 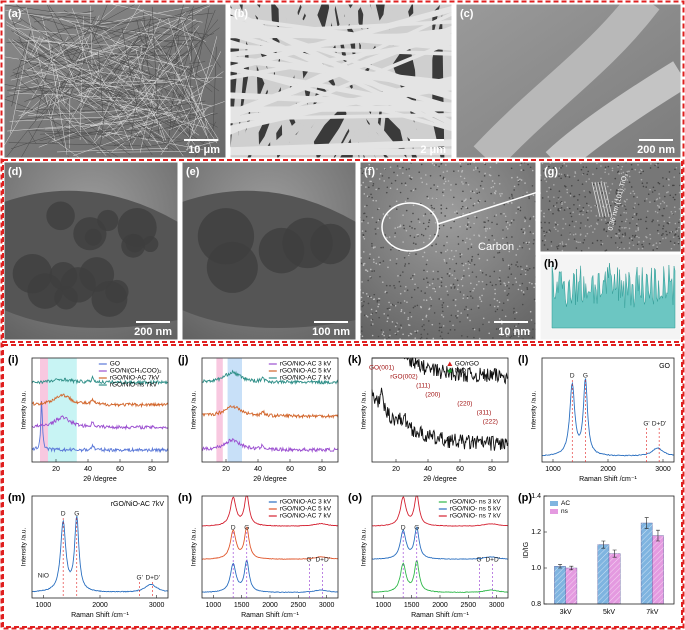 What do you see at coordinates (525, 498) in the screenshot?
I see `panel-label: (p)` at bounding box center [525, 498].